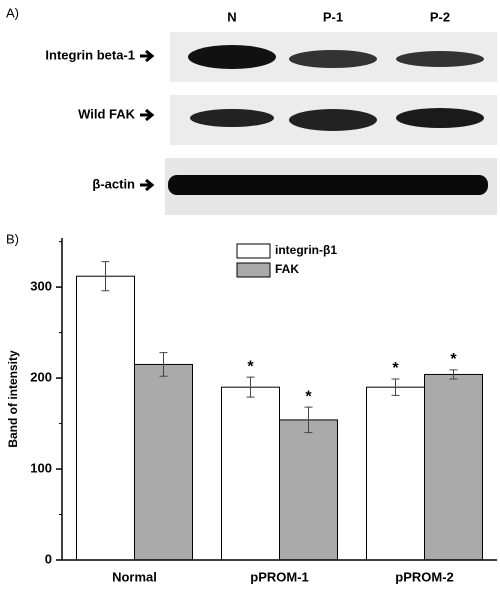 The width and height of the screenshot is (500, 591). What do you see at coordinates (90, 54) in the screenshot?
I see `row-label: Integrin beta-1` at bounding box center [90, 54].